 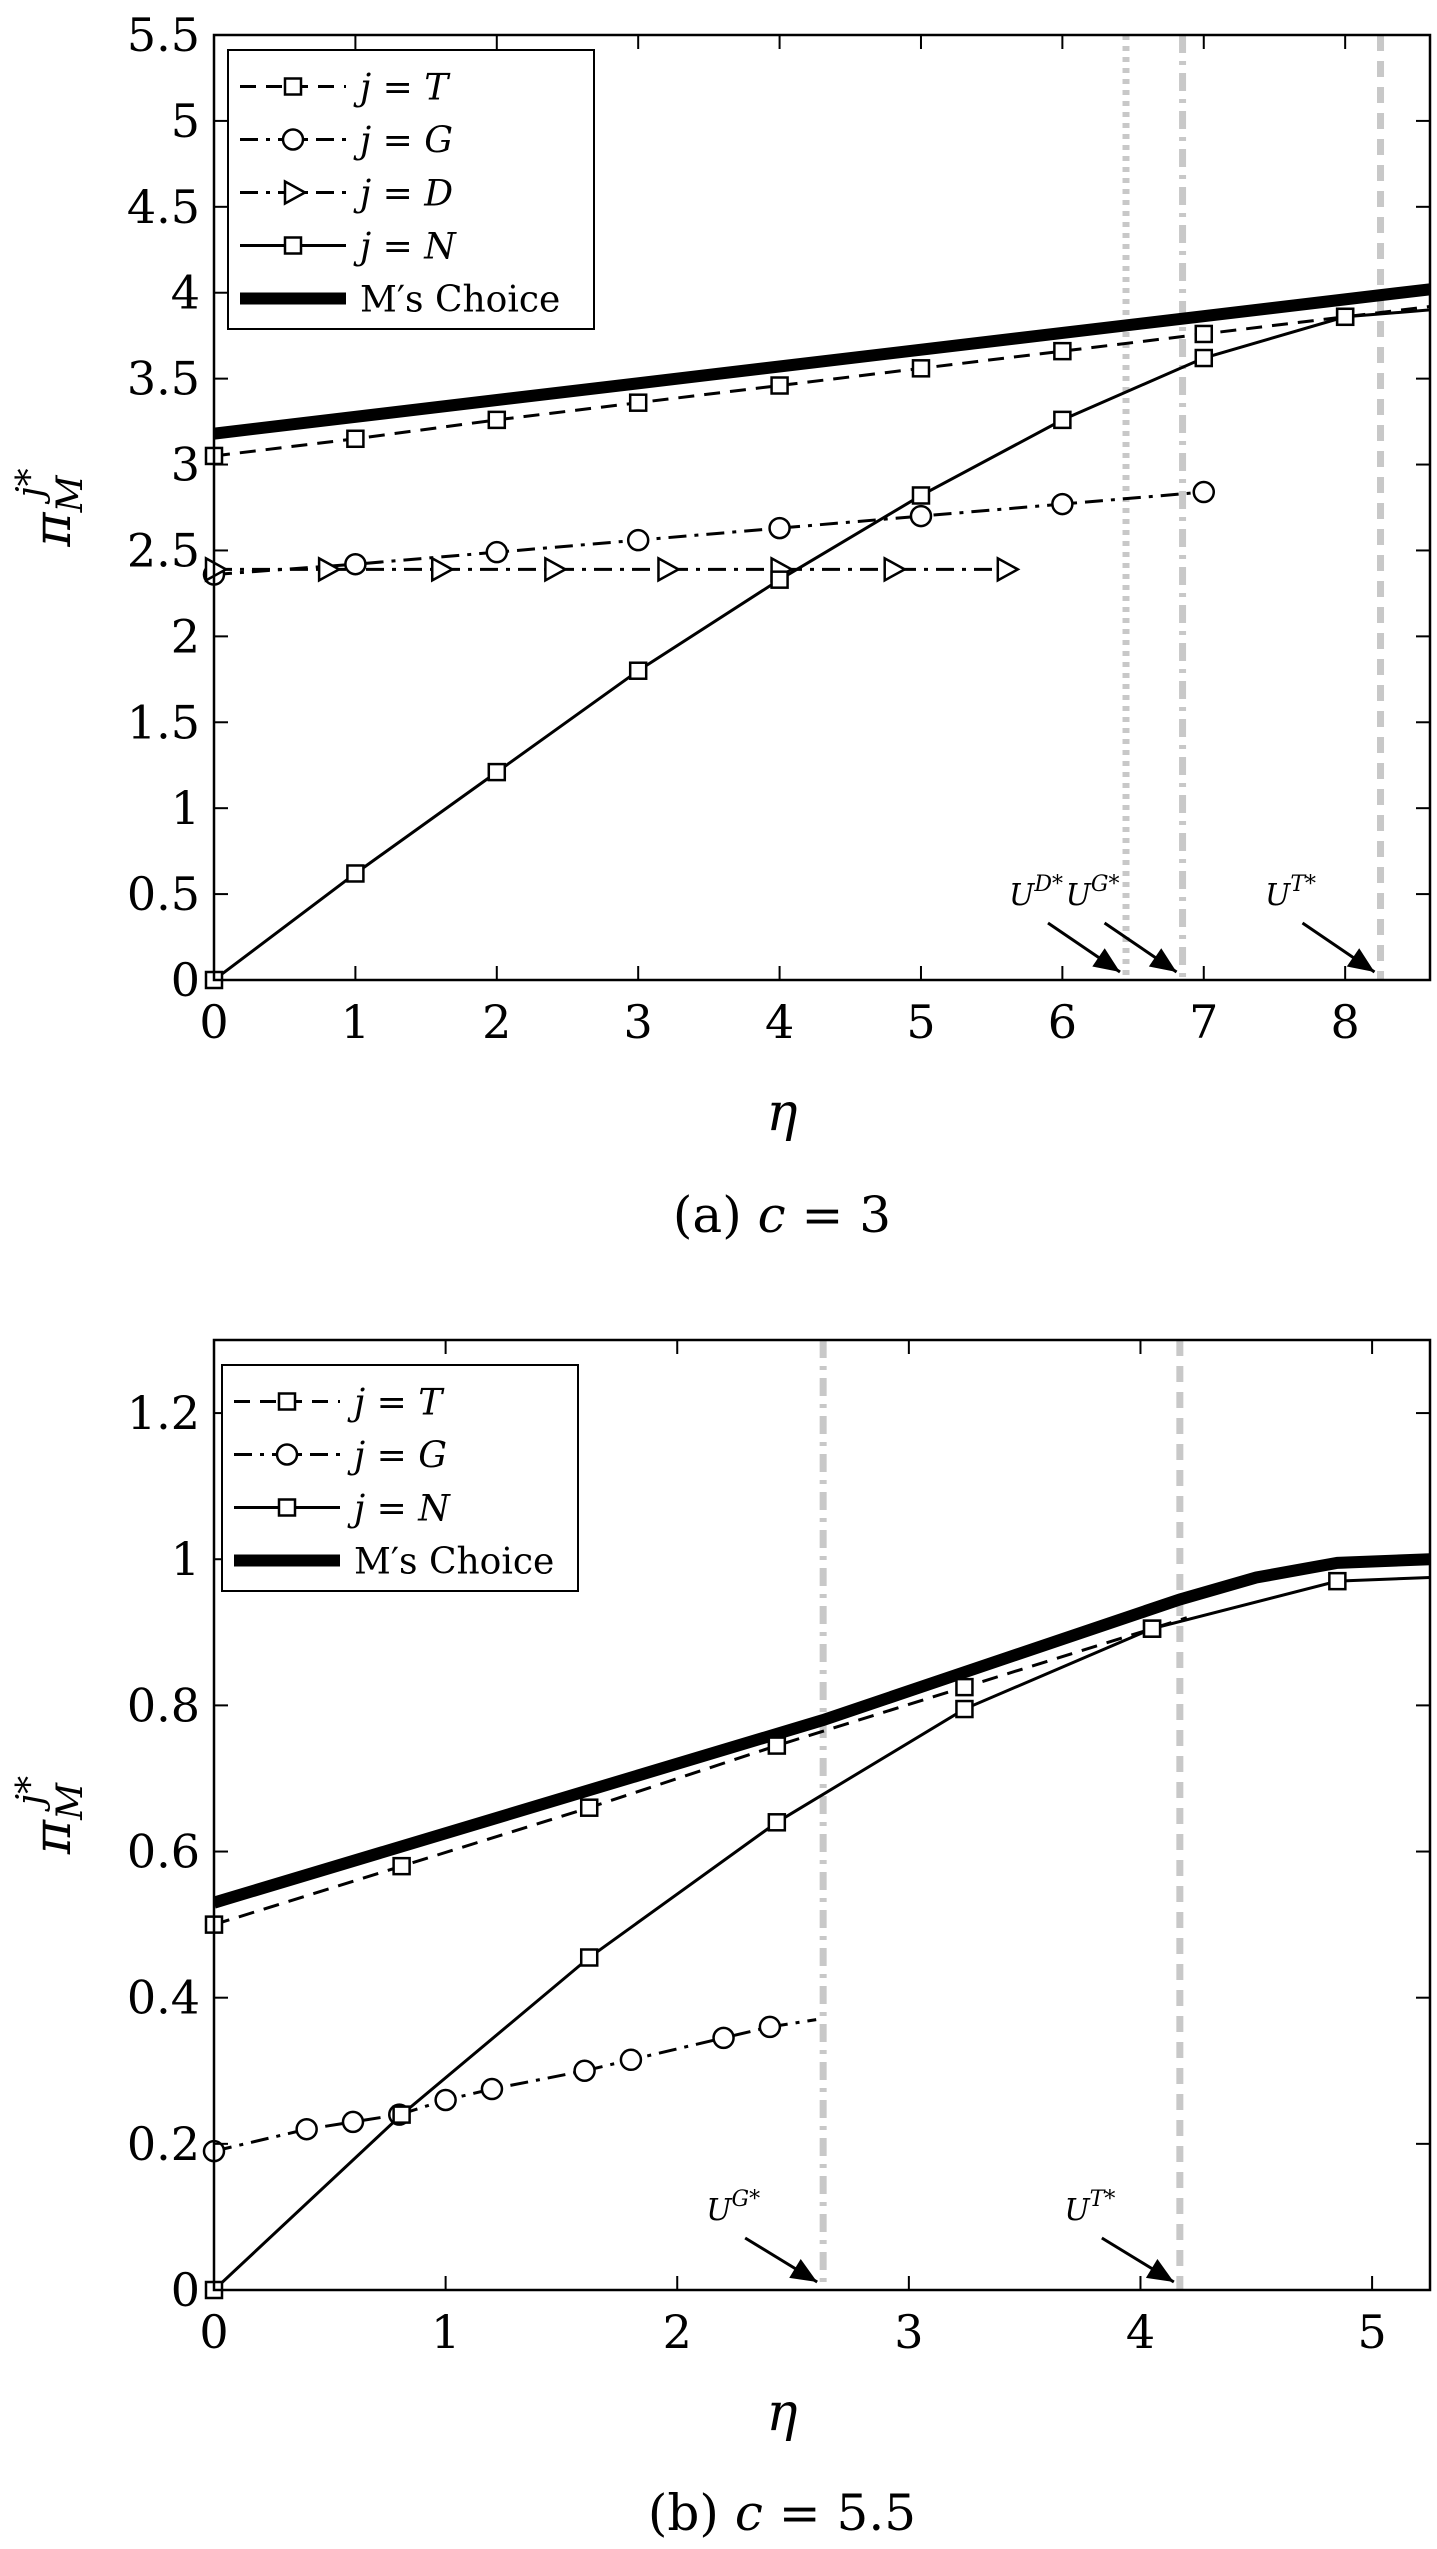 What do you see at coordinates (460, 300) in the screenshot?
I see `legend-label-4: M′s Choice` at bounding box center [460, 300].